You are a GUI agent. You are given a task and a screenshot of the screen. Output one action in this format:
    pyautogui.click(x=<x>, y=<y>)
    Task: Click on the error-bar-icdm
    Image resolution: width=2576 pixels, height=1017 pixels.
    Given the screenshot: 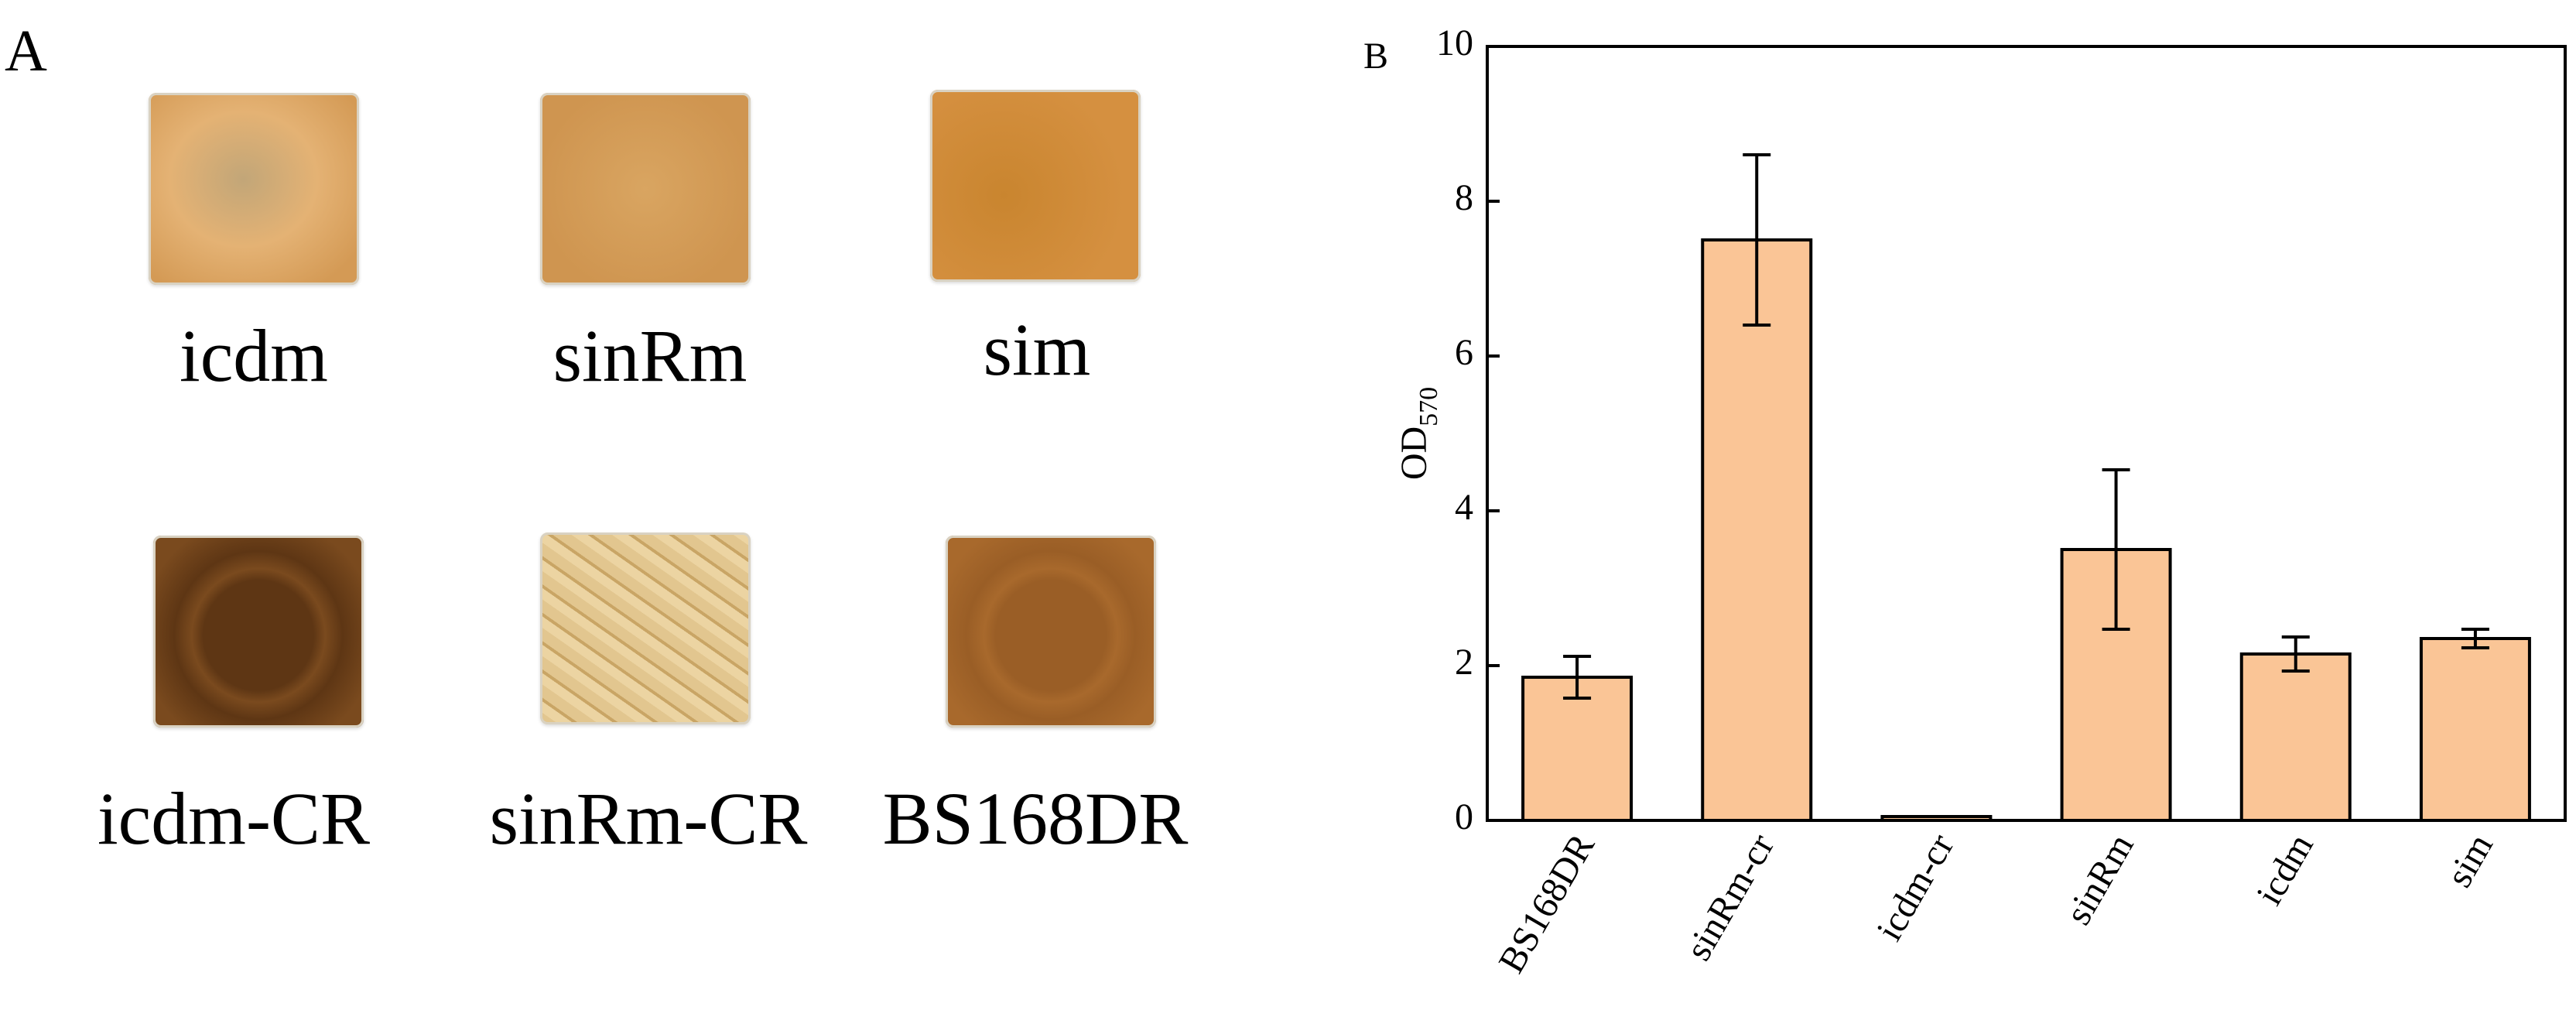 What is the action you would take?
    pyautogui.click(x=2296, y=654)
    